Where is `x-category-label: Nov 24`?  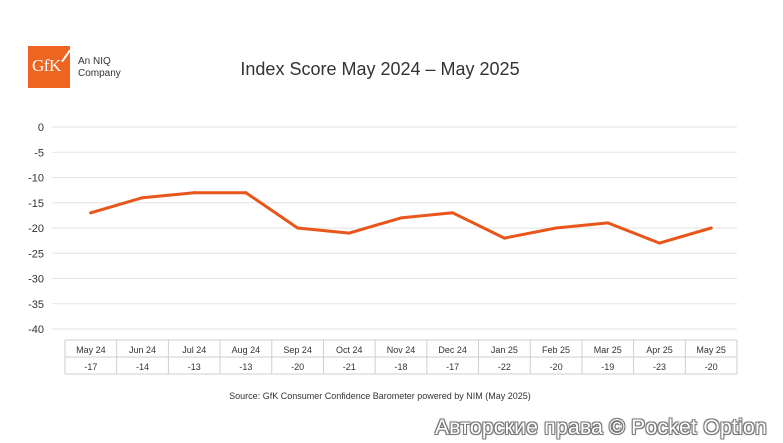 x-category-label: Nov 24 is located at coordinates (401, 350).